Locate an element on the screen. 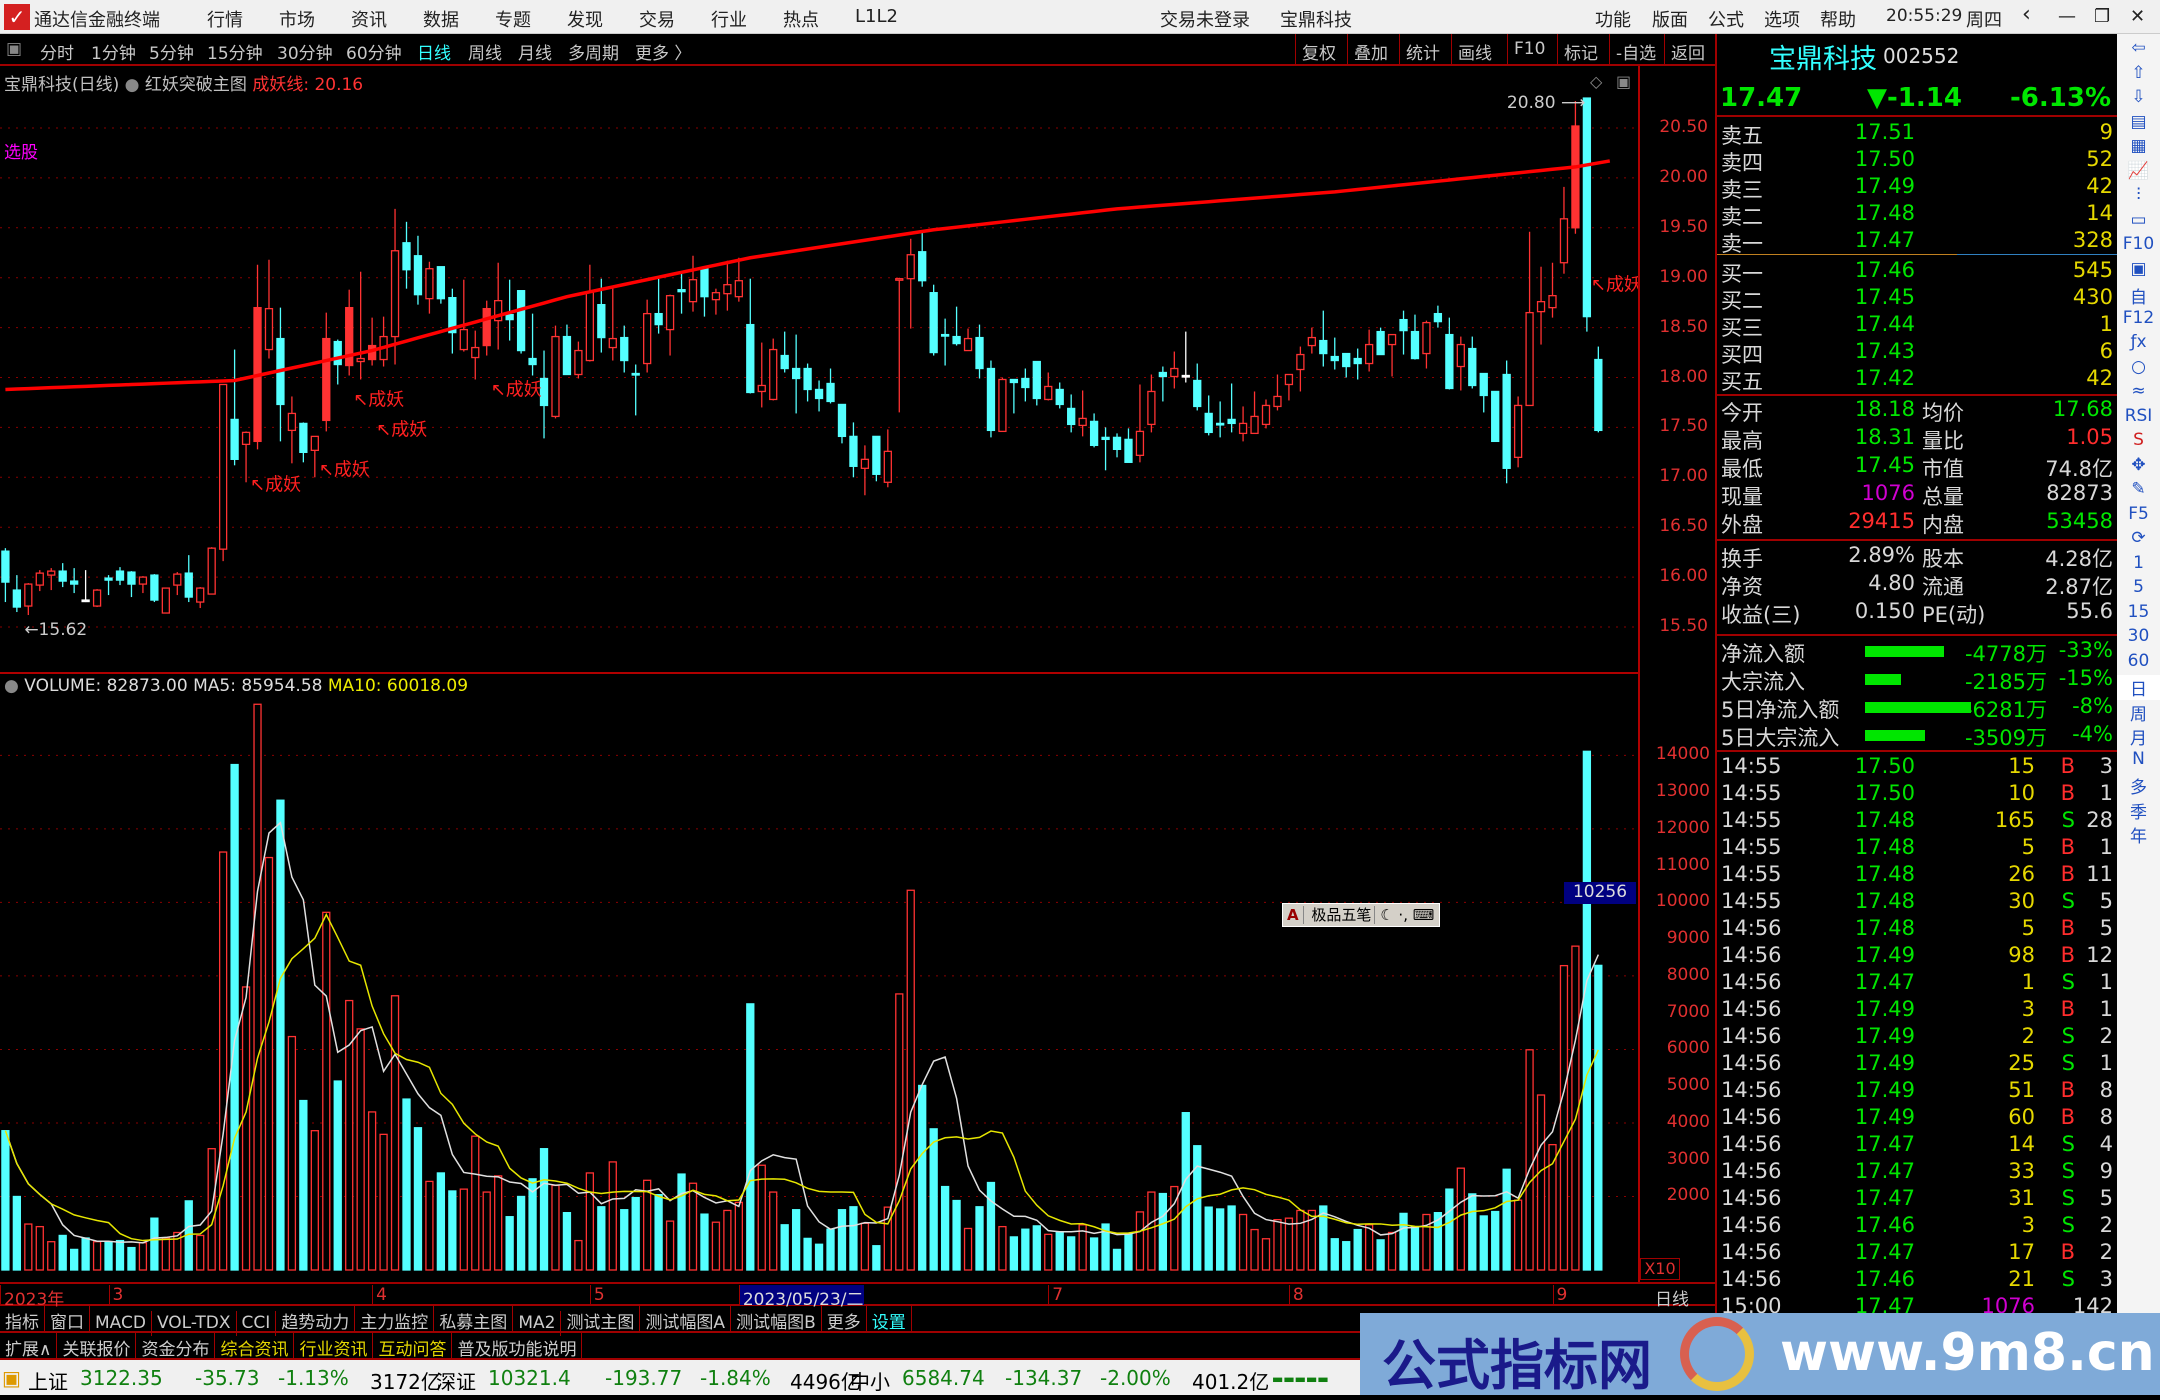  side-report-icon: ▤ is located at coordinates (2138, 121).